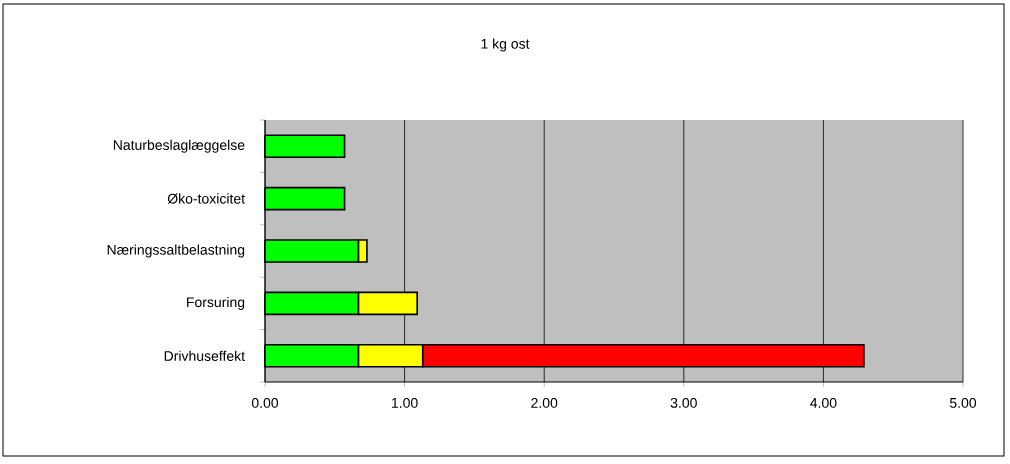 The height and width of the screenshot is (464, 1010). What do you see at coordinates (505, 45) in the screenshot?
I see `chart-title: 1 kg ost` at bounding box center [505, 45].